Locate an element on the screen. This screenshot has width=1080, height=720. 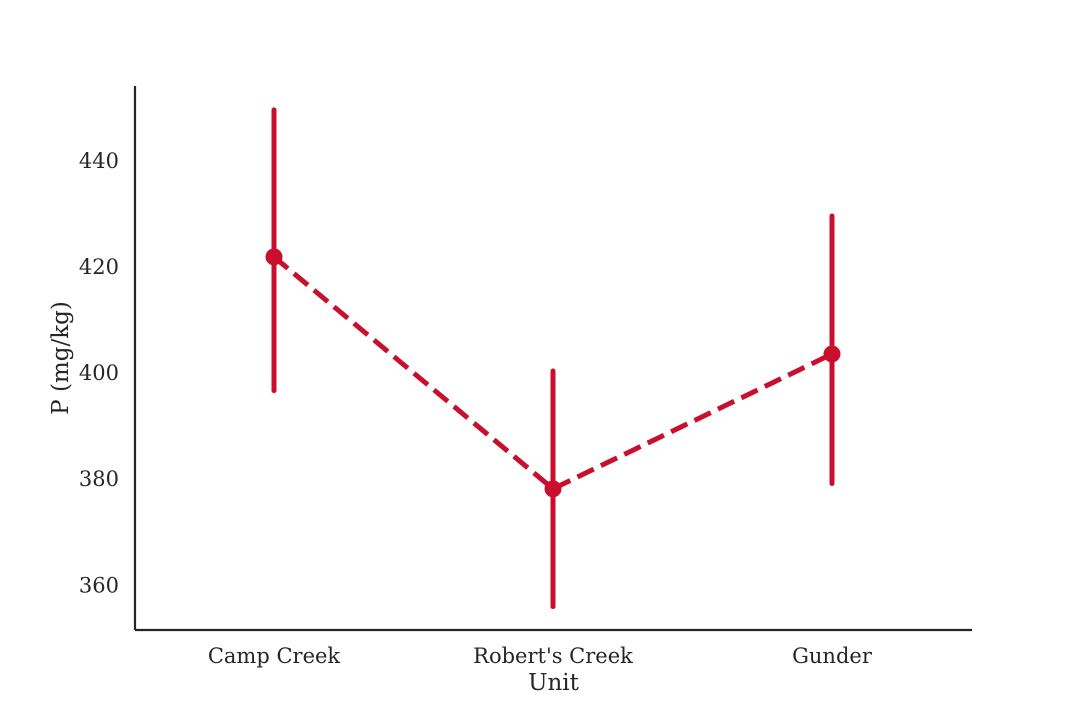
y-axis-ticks: 360 380 400 420 440 is located at coordinates (99, 373).